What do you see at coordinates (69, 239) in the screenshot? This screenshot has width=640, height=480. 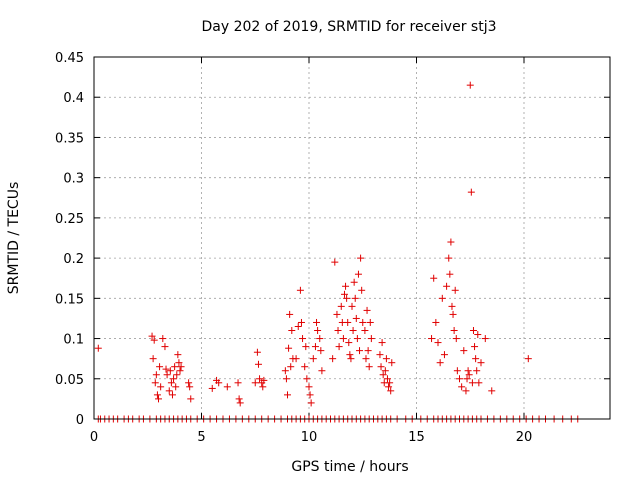 I see `y-tick-labels: 0 0.05 0.1 0.15 0.2 0.25 0.3 0.35 0.4 0.45` at bounding box center [69, 239].